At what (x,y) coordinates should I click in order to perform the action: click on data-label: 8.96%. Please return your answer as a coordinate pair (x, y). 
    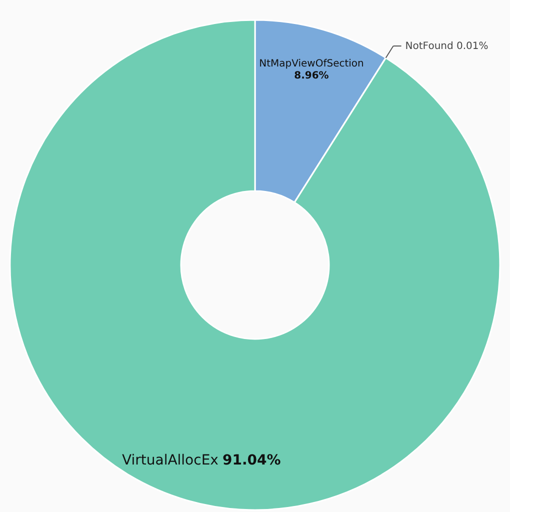
    Looking at the image, I should click on (311, 76).